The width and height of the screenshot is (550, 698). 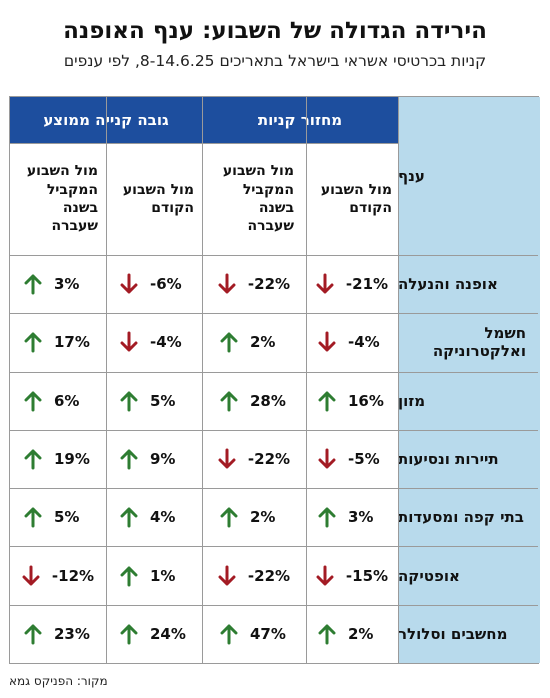 I want to click on data-cell: 17%, so click(x=58, y=342).